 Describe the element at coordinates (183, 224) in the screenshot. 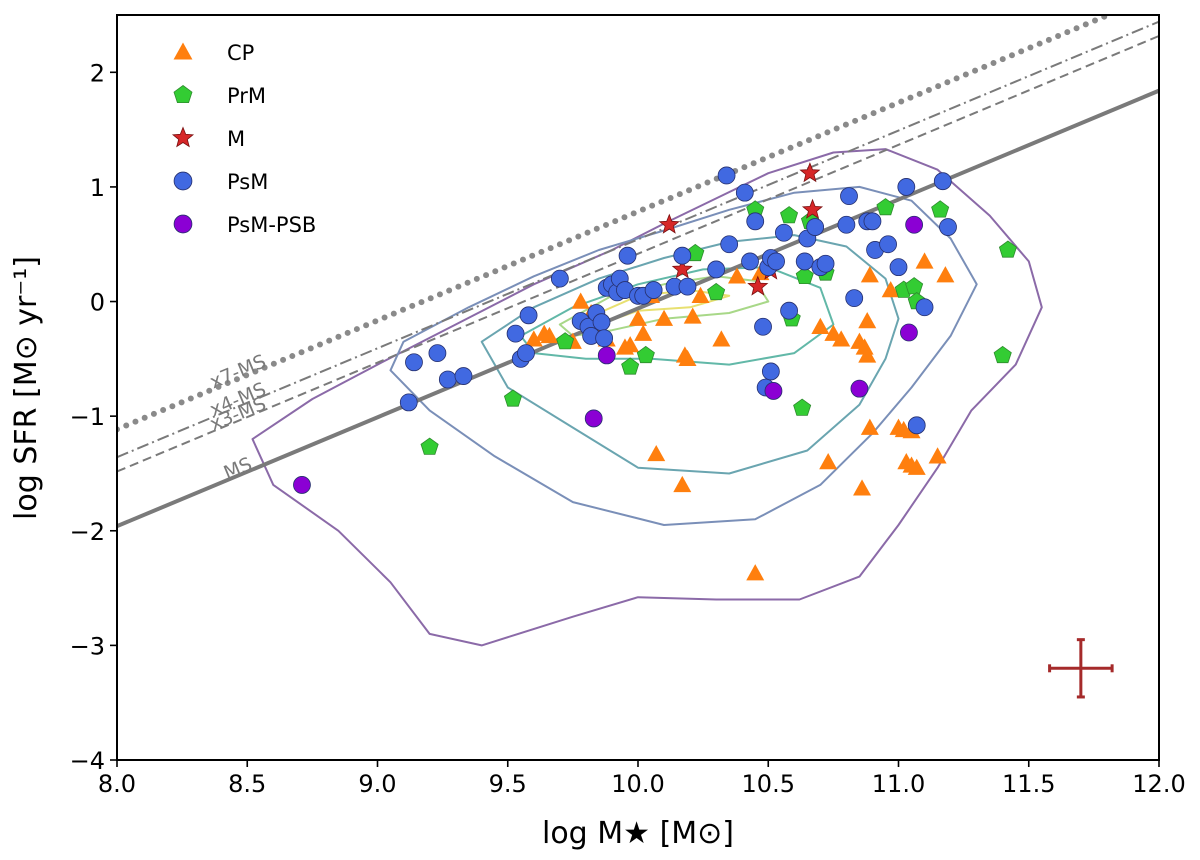

I see `legend-marker-psm-psb` at that location.